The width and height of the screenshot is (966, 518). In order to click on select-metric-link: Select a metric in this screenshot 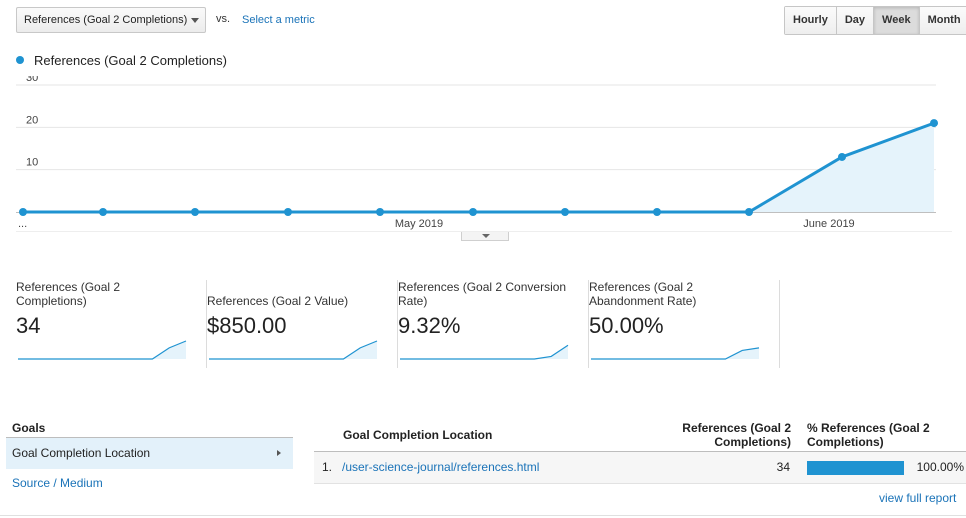, I will do `click(278, 20)`.